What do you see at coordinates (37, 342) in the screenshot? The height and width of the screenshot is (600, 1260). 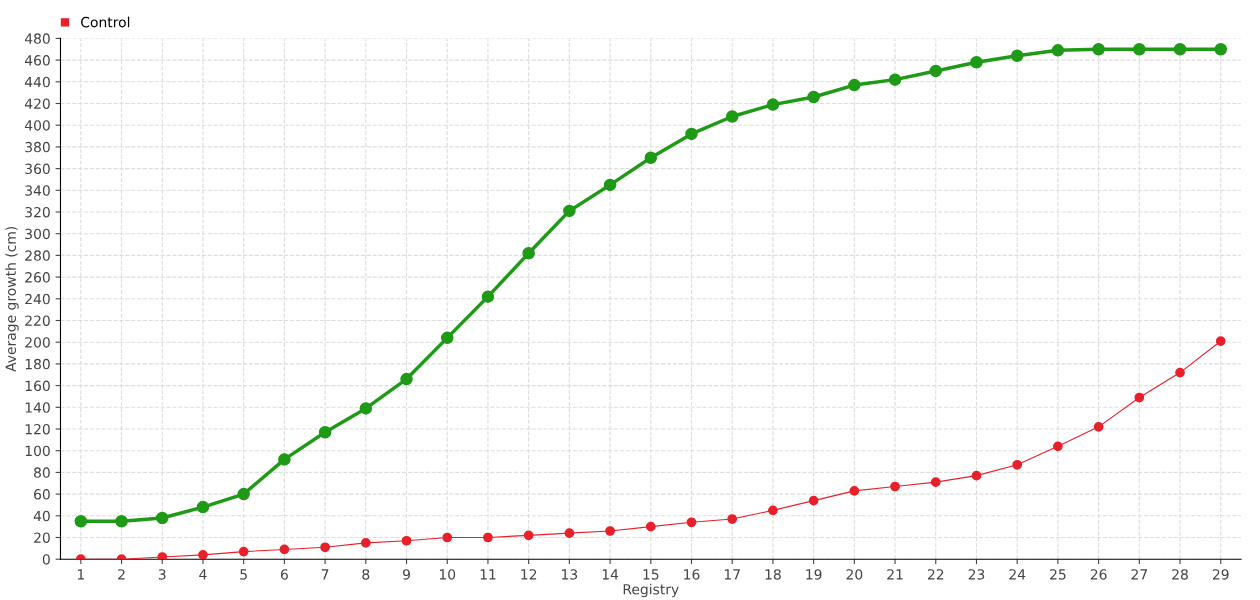 I see `y-tick-label: 200` at bounding box center [37, 342].